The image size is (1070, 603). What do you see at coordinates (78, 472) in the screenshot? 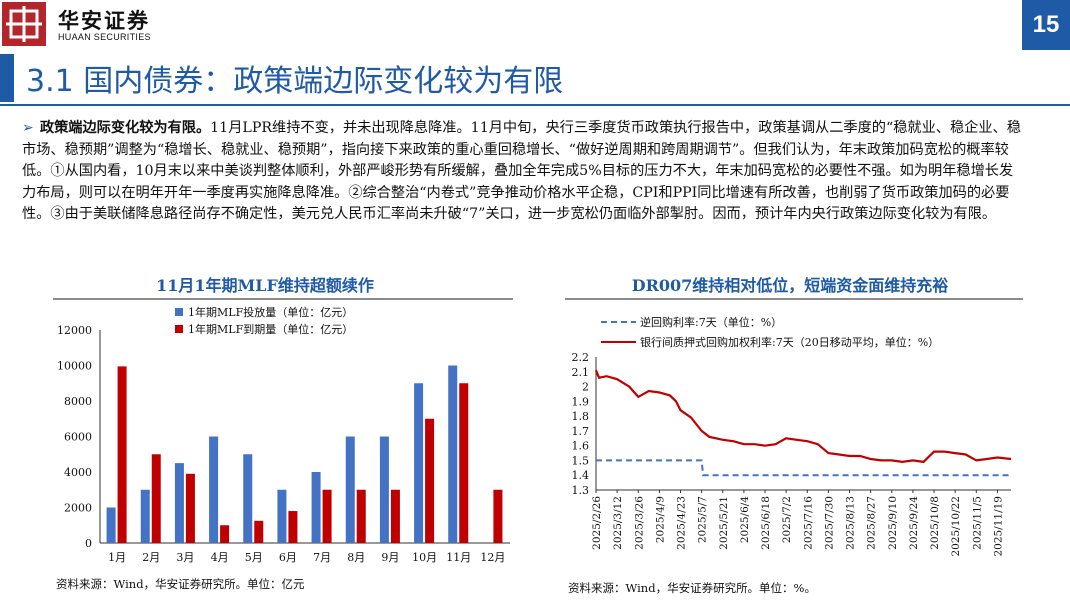
I see `y-tick-label: 4000` at bounding box center [78, 472].